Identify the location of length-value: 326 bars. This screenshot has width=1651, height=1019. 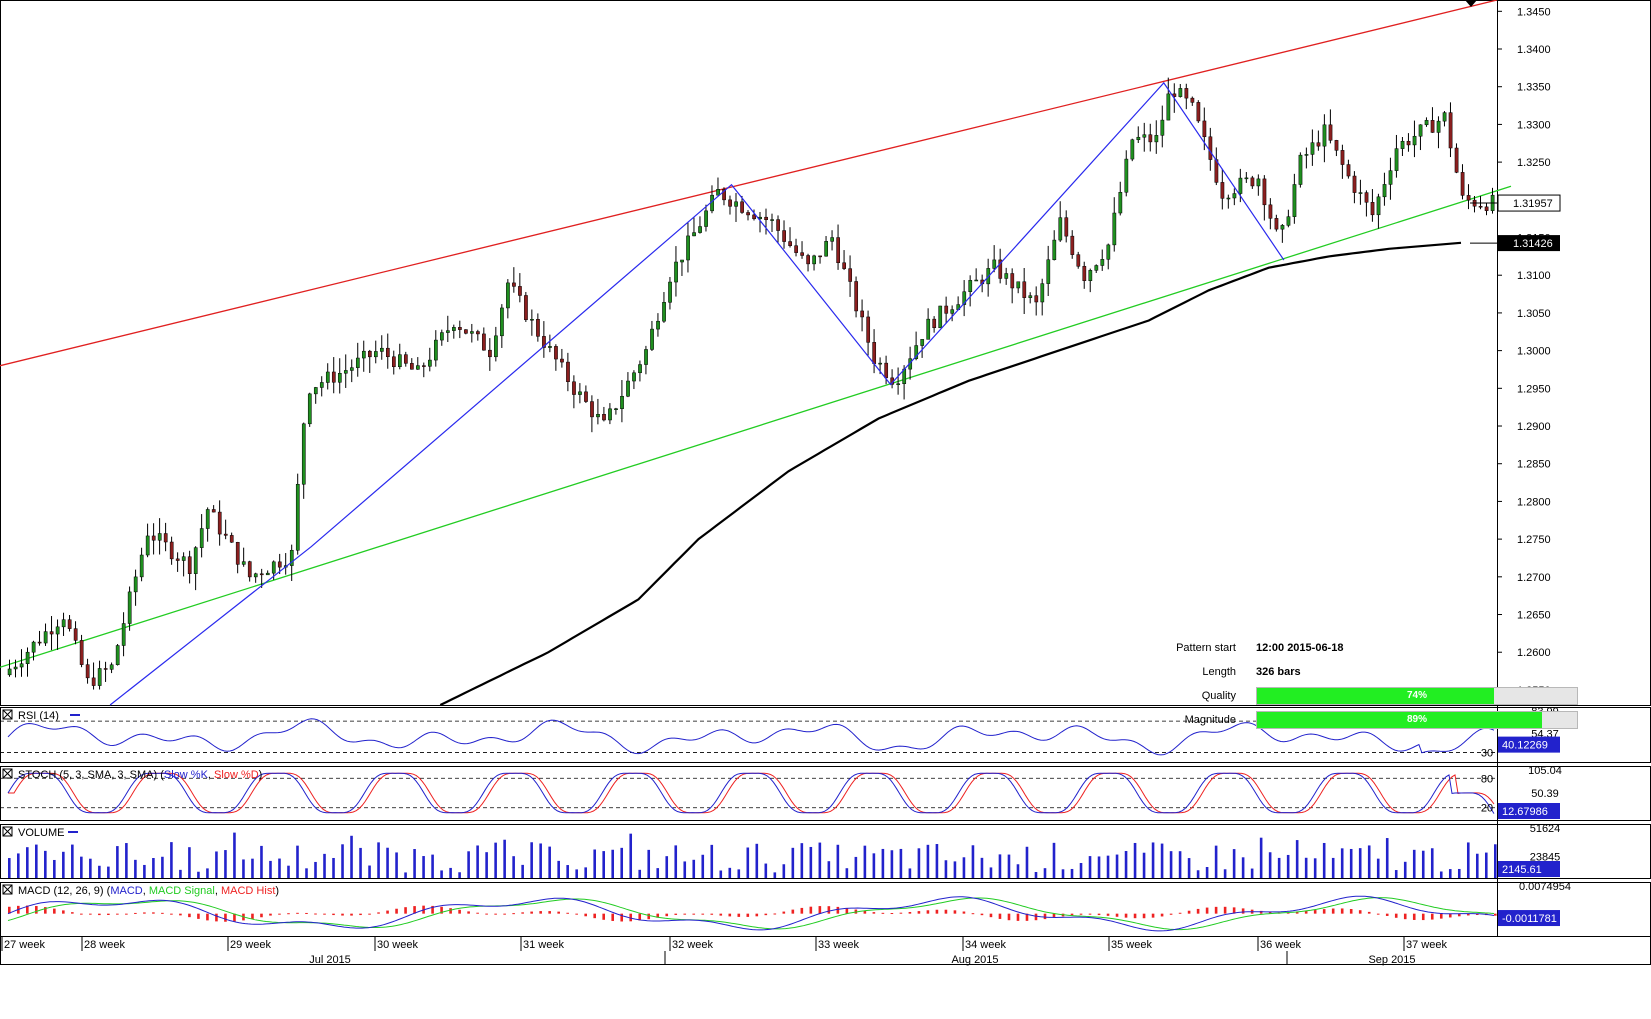
(1278, 672).